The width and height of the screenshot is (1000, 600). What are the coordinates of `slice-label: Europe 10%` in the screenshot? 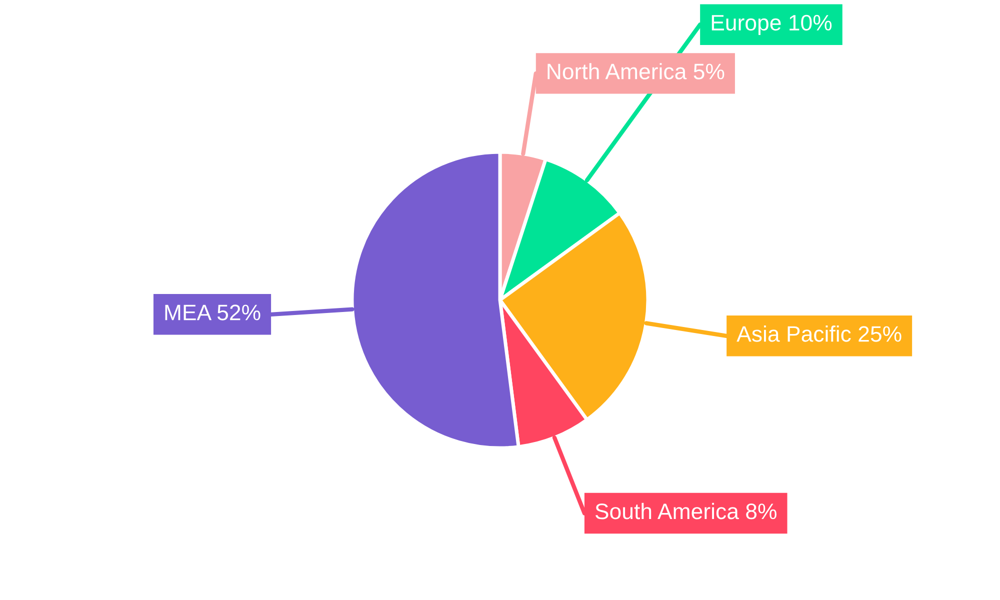 It's located at (772, 24).